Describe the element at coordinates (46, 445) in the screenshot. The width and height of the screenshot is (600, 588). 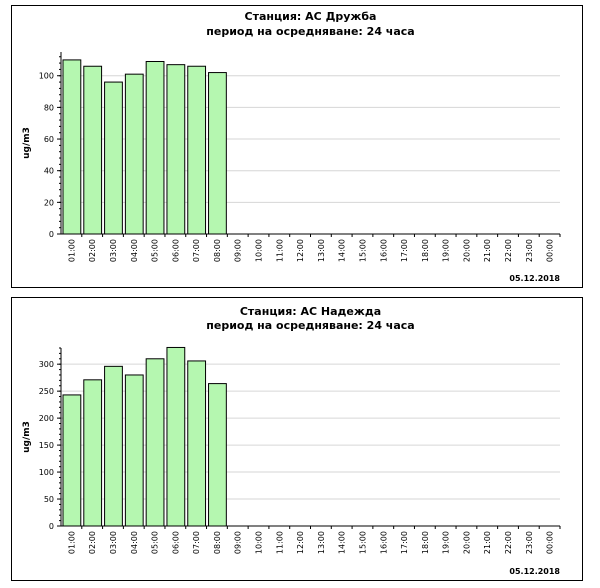
I see `y-tick-label: 150` at that location.